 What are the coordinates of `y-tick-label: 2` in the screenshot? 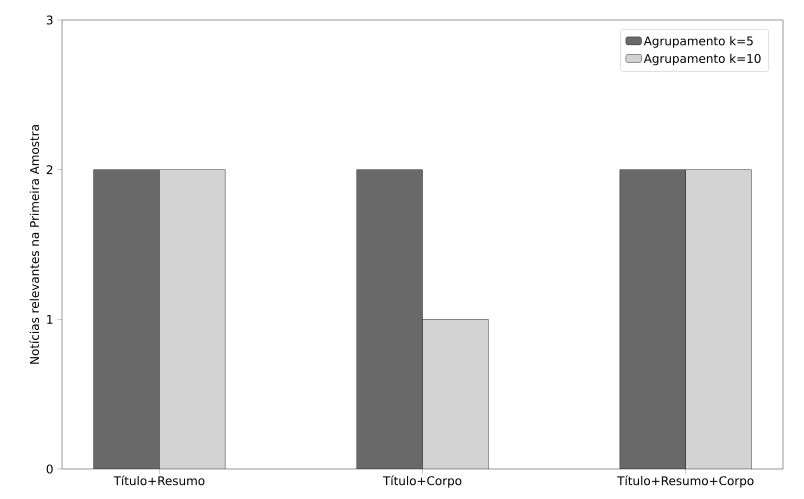 It's located at (49, 169).